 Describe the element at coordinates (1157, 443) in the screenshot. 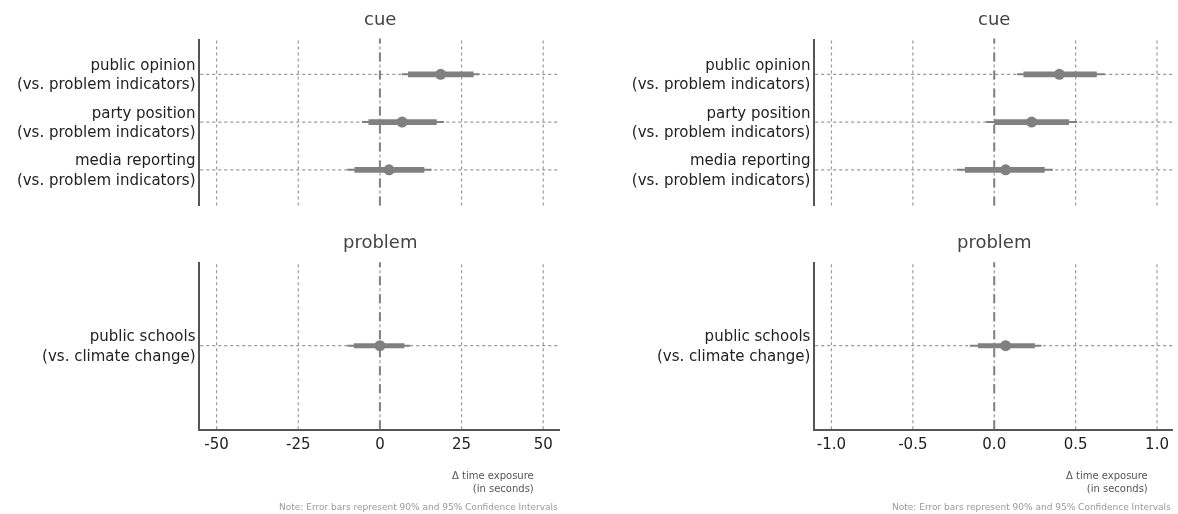

I see `x-tick-label: 1.0` at that location.